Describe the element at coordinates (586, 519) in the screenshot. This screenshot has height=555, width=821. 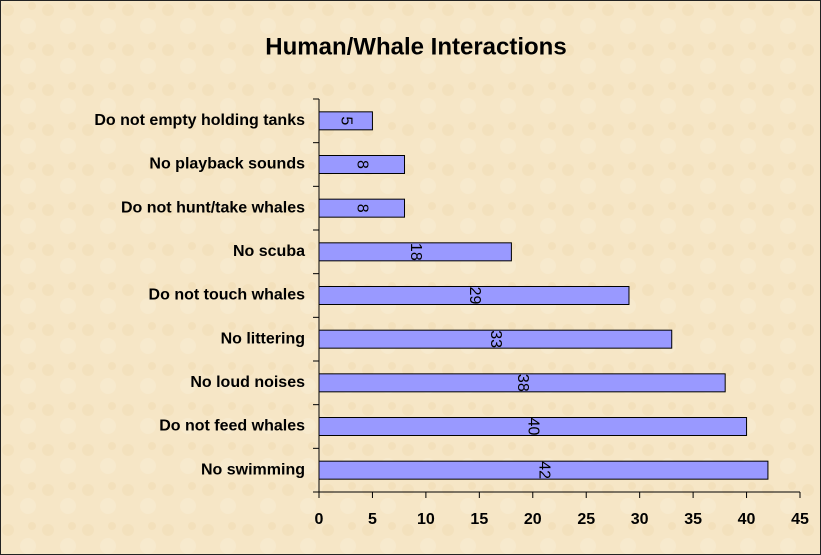
I see `x-tick-label: 25` at that location.